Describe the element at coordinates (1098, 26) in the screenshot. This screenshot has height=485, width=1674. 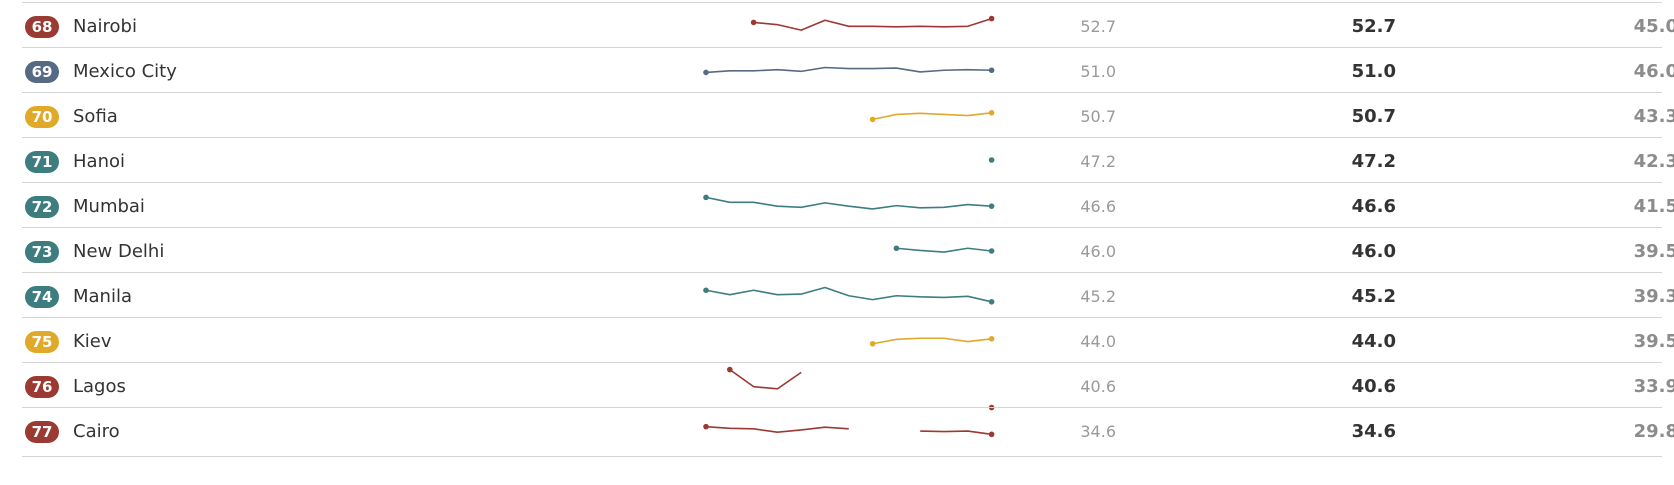
I see `sparkline-value: 52.7` at that location.